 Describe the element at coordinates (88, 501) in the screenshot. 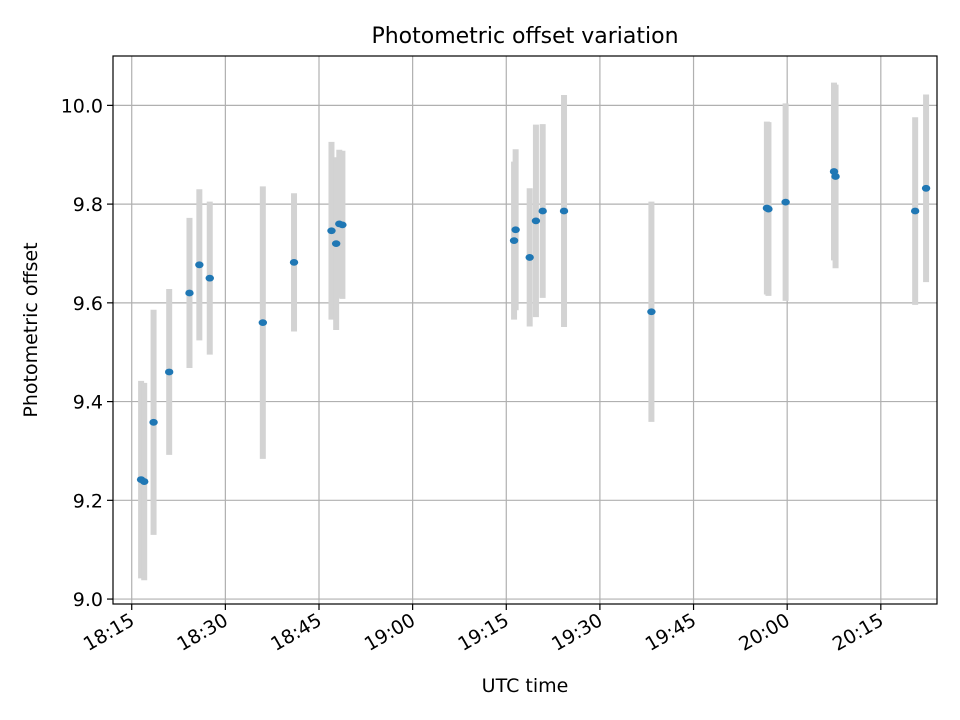

I see `y-tick-label: 9.2` at that location.